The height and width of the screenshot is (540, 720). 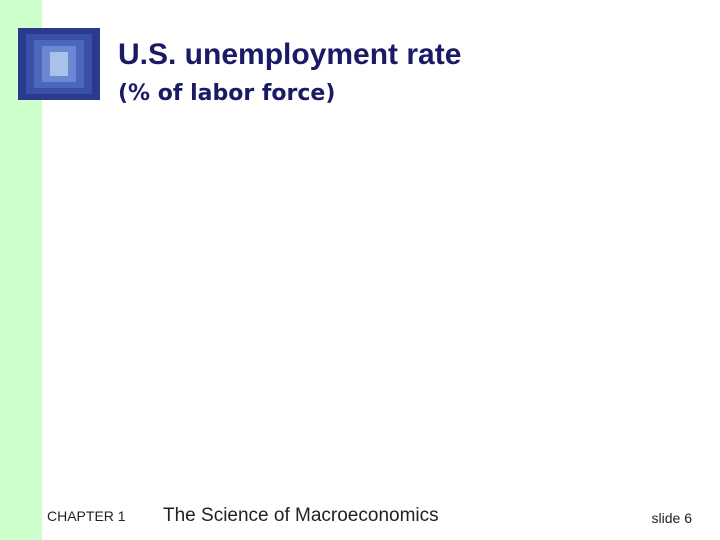 What do you see at coordinates (86, 516) in the screenshot?
I see `footer-chapter: CHAPTER 1` at bounding box center [86, 516].